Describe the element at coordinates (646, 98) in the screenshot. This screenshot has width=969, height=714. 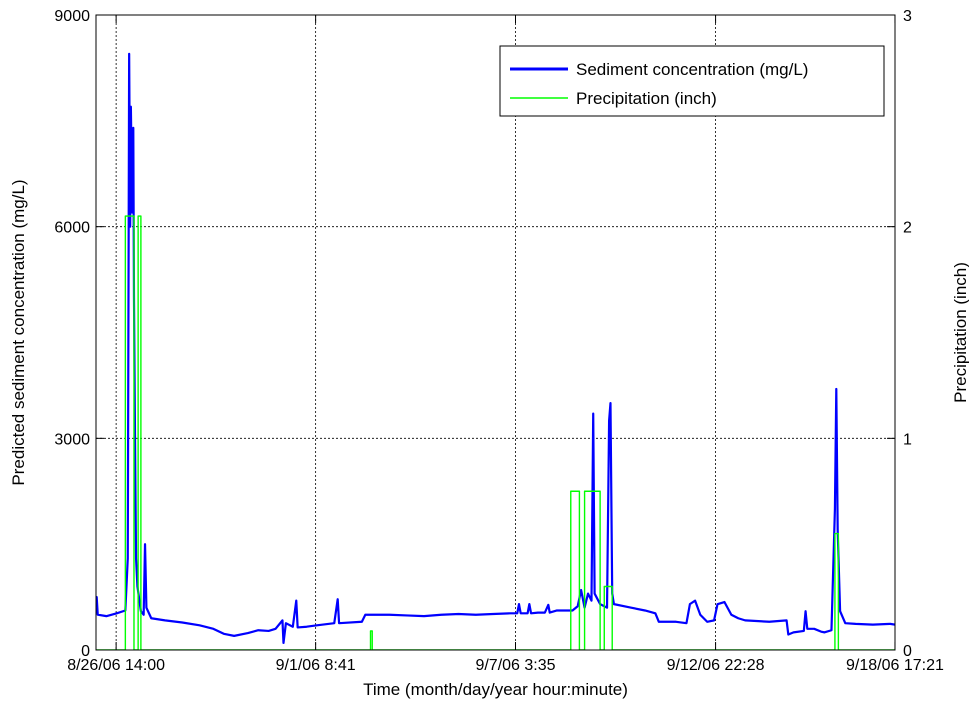
I see `legend-label-precipitation: Precipitation (inch)` at that location.